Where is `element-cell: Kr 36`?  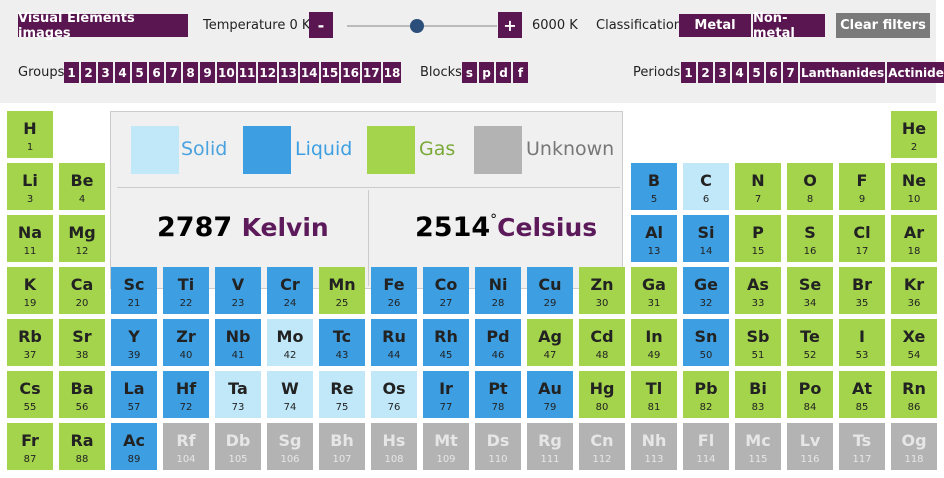 element-cell: Kr 36 is located at coordinates (914, 290).